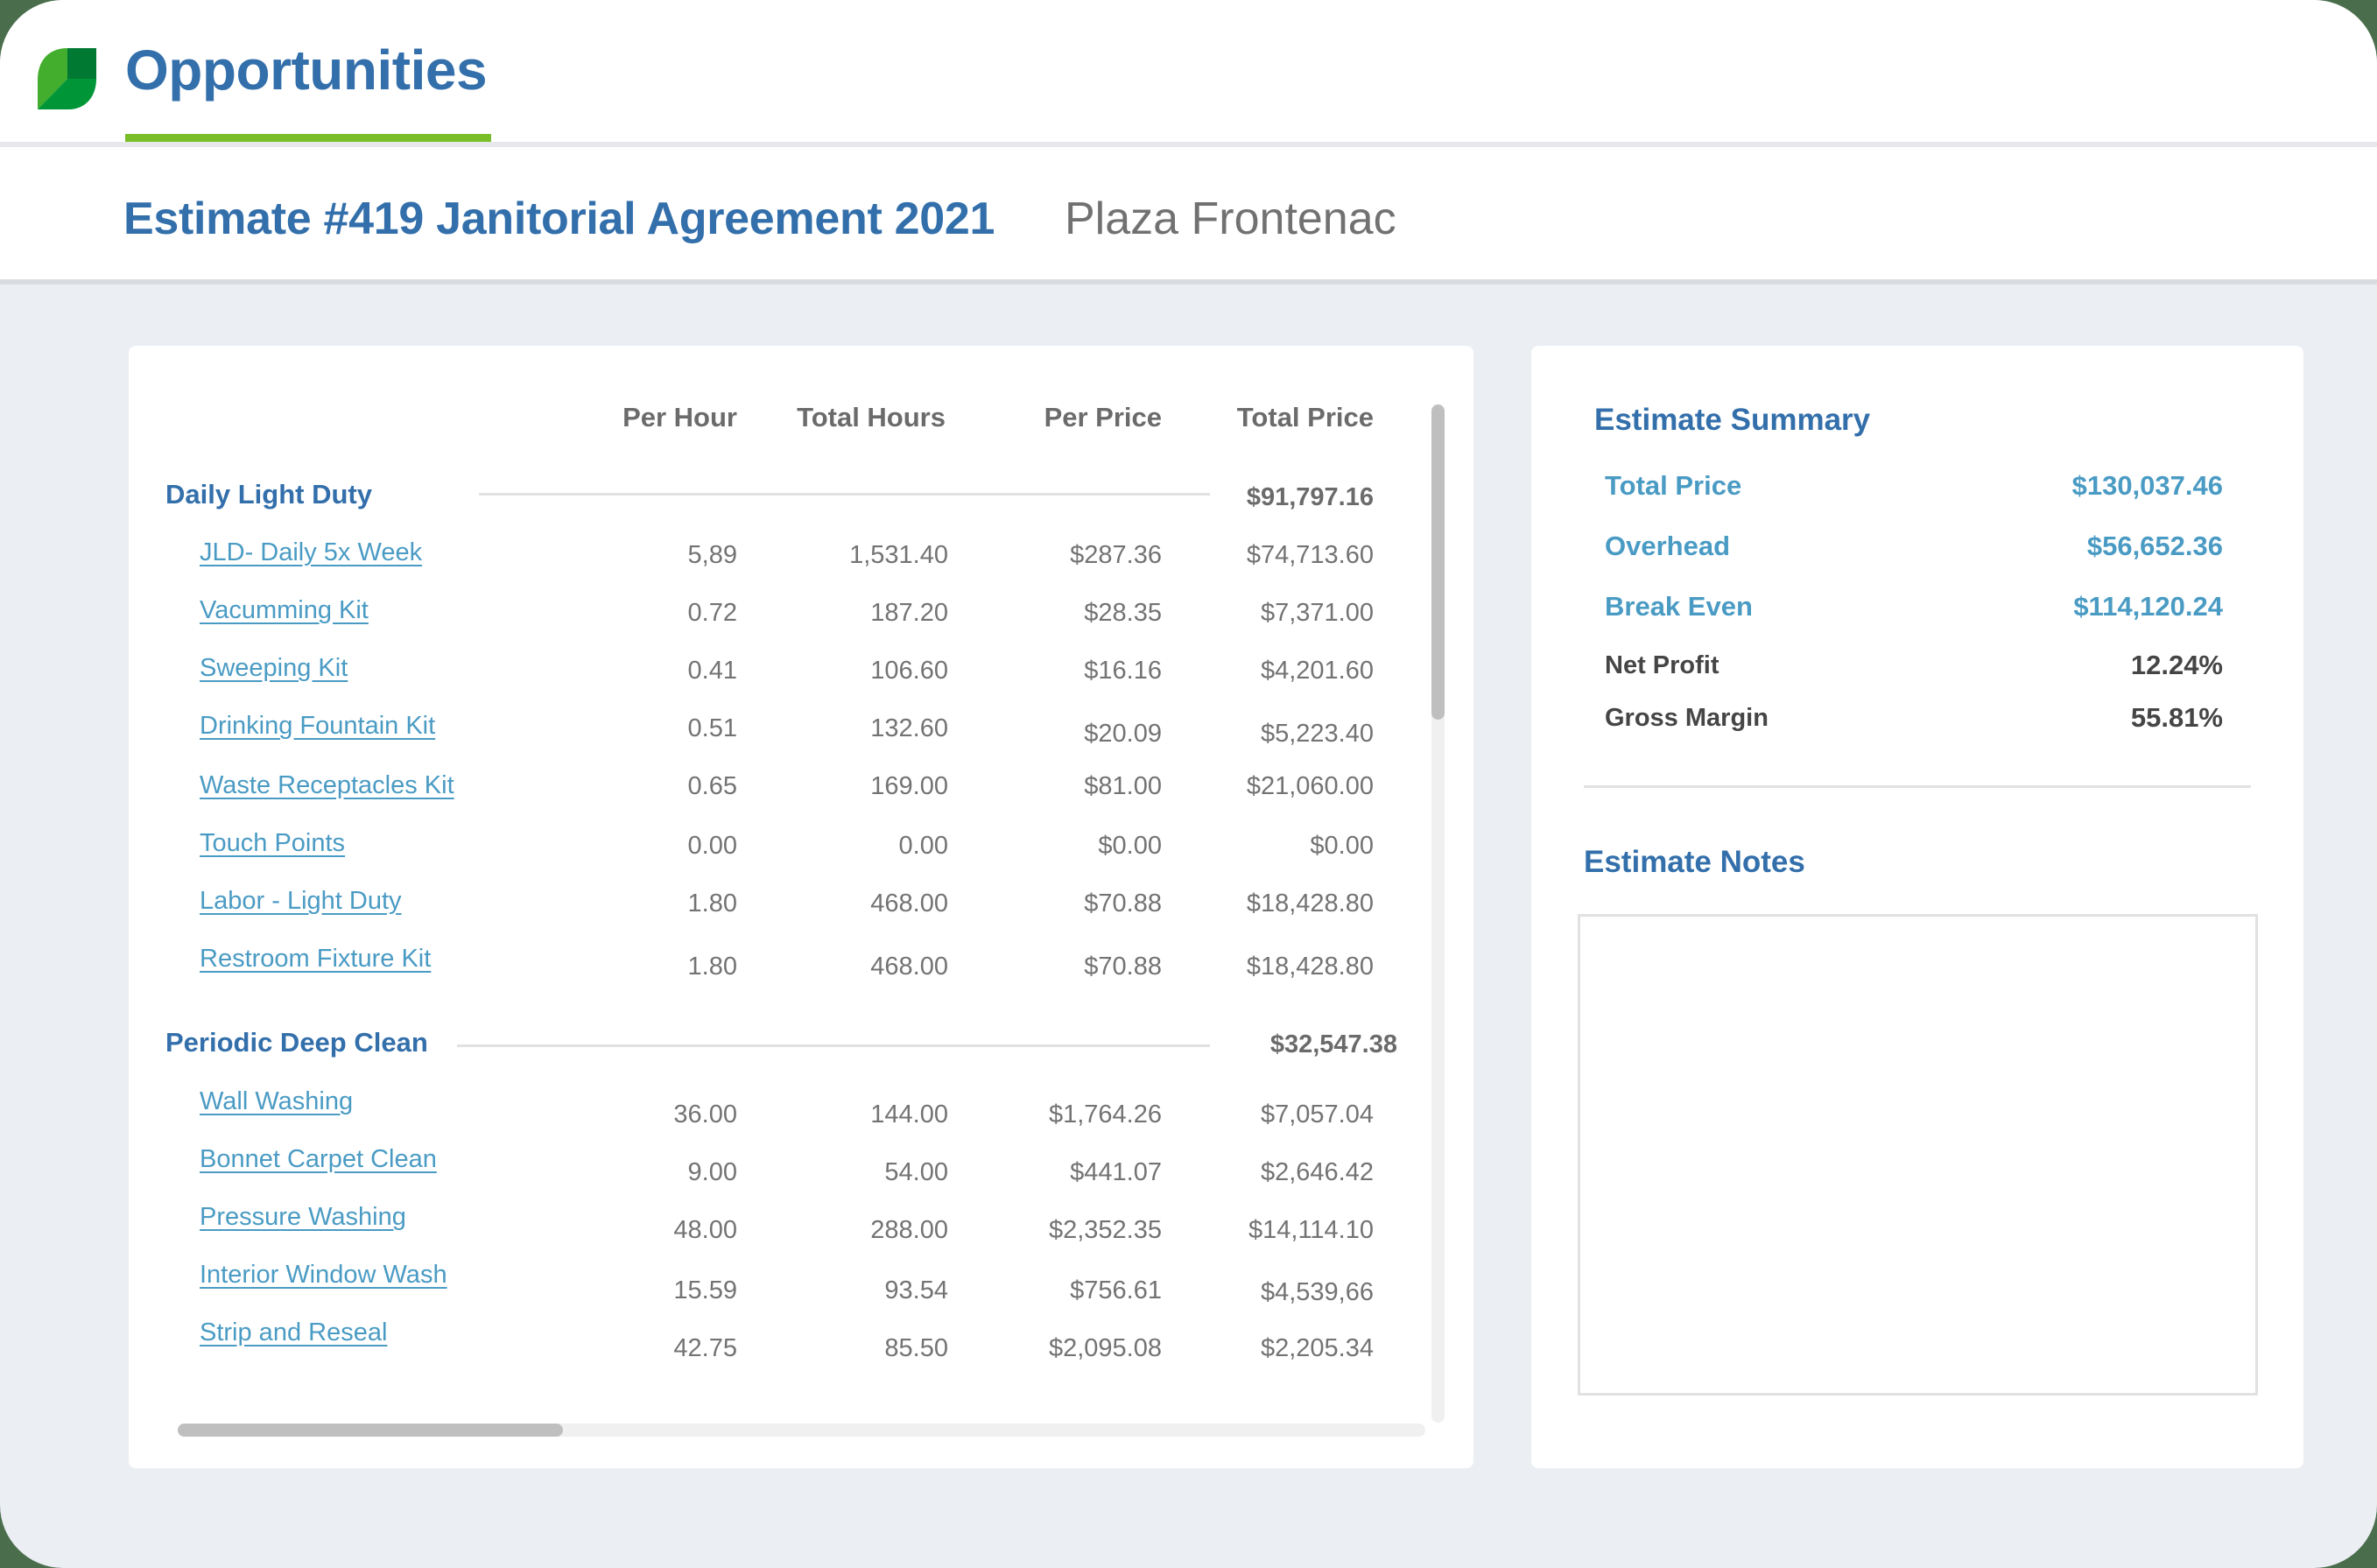  What do you see at coordinates (712, 671) in the screenshot?
I see `per-hour-cell: 0.41` at bounding box center [712, 671].